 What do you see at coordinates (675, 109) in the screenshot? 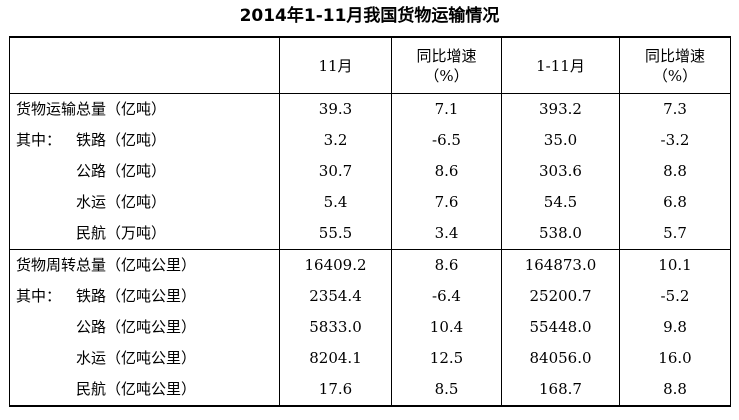
I see `cell-ytd-yoy: 7.3` at bounding box center [675, 109].